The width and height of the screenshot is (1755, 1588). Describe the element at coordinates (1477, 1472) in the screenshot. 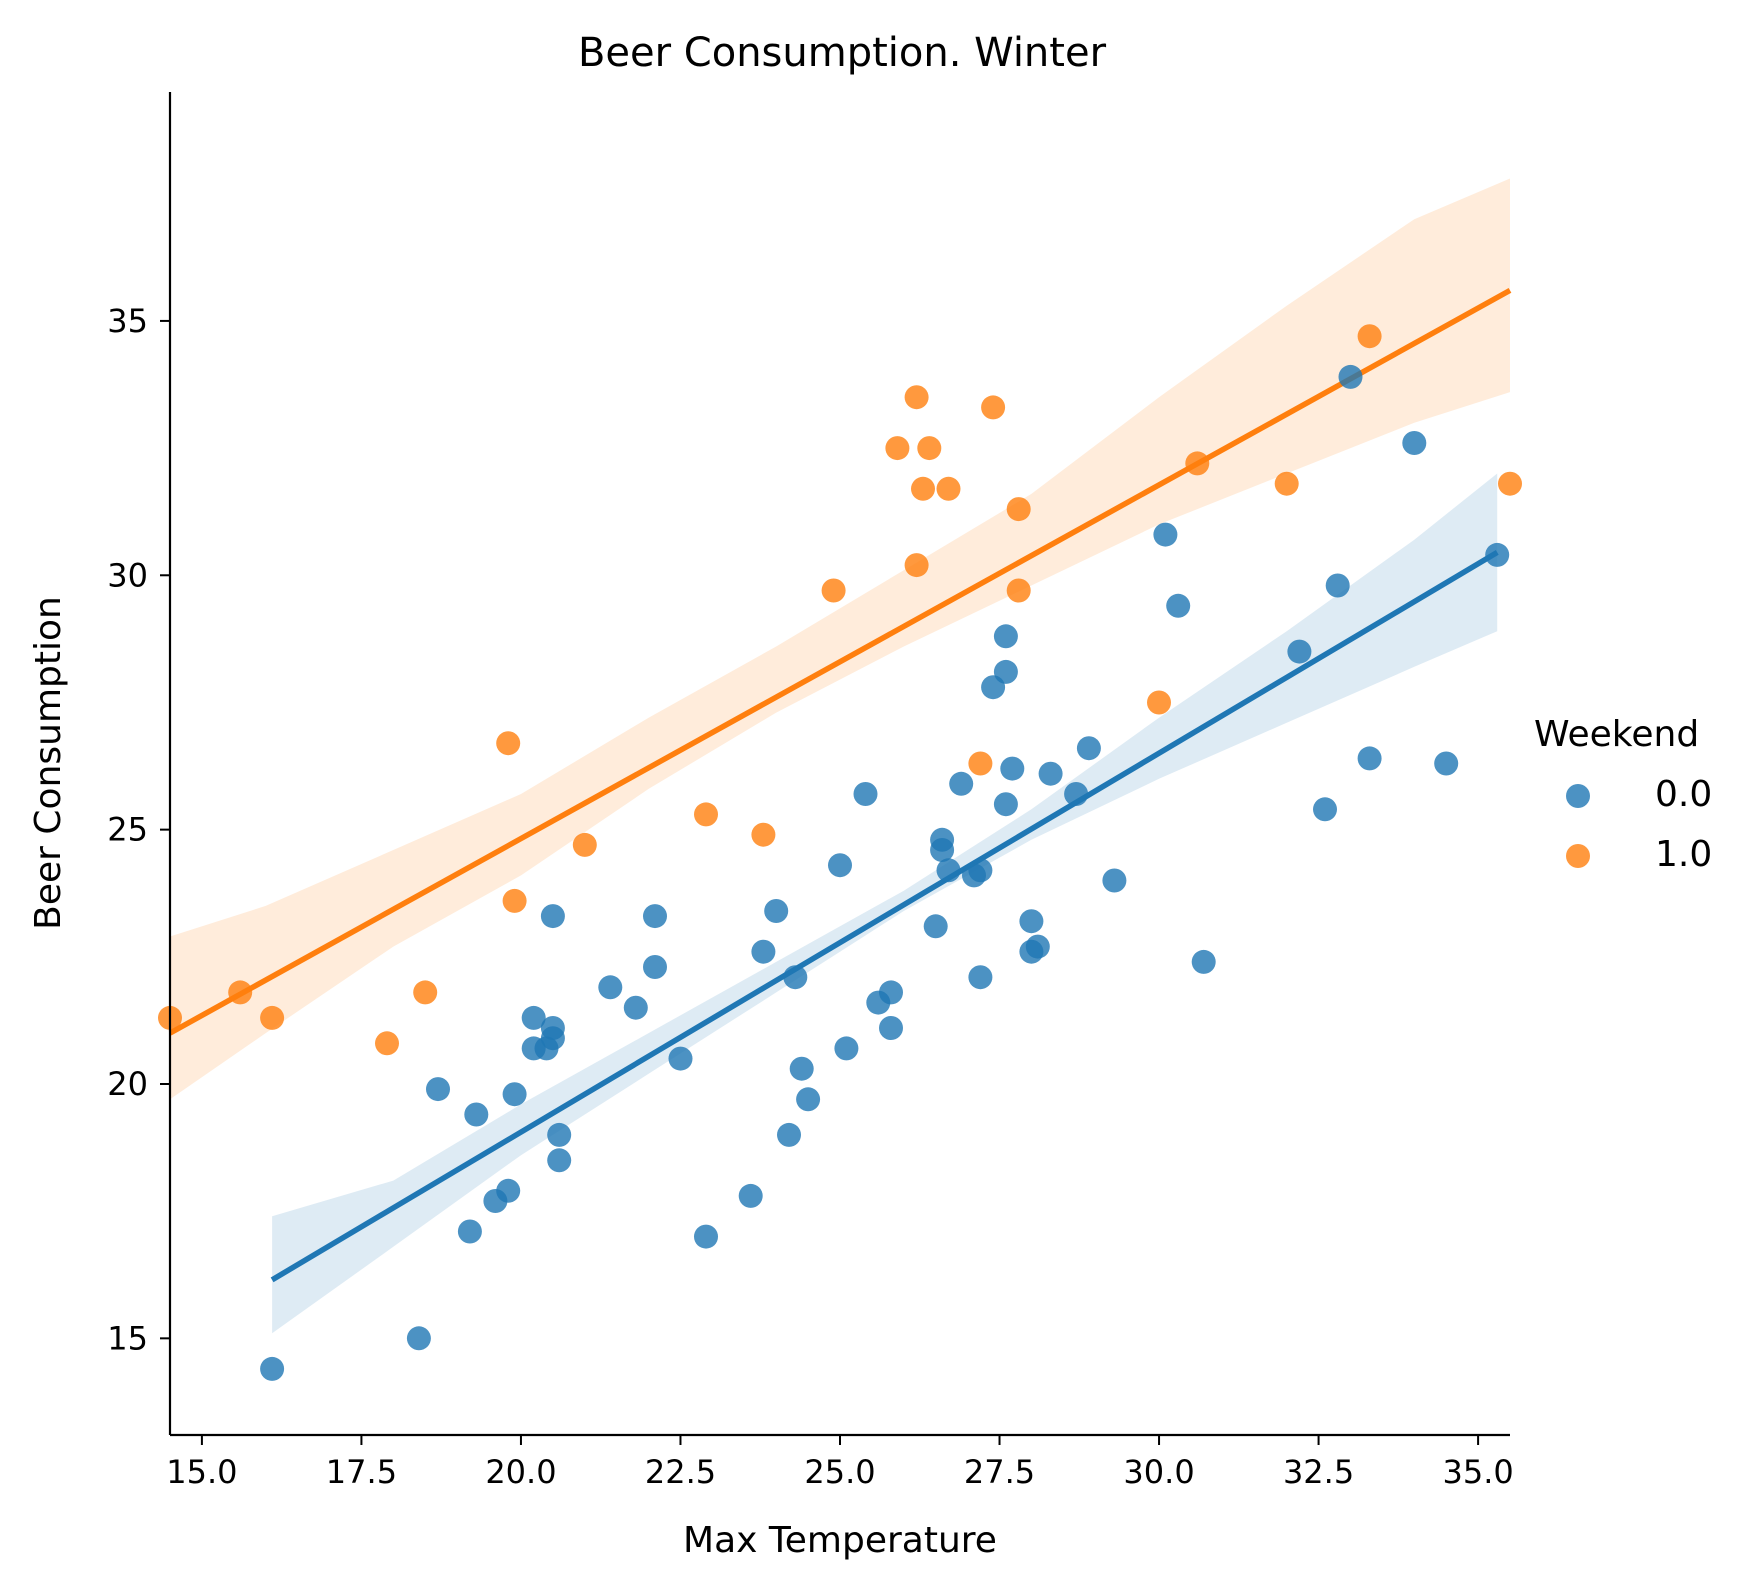

I see `x-tick-label: 35.0` at that location.